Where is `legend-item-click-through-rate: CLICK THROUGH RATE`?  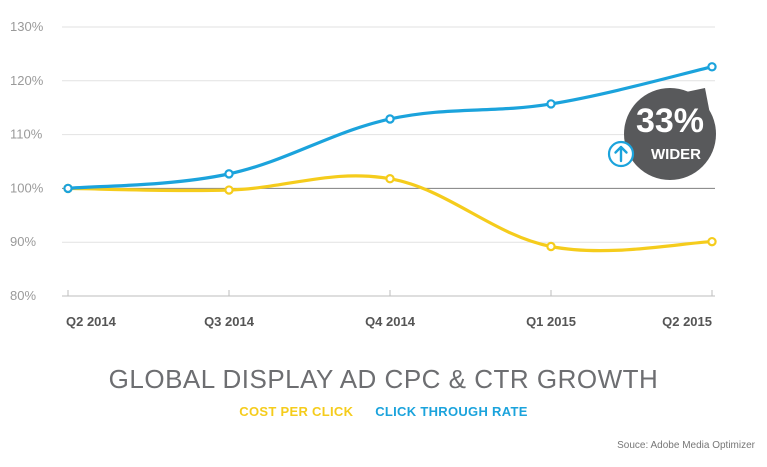
legend-item-click-through-rate: CLICK THROUGH RATE is located at coordinates (451, 411).